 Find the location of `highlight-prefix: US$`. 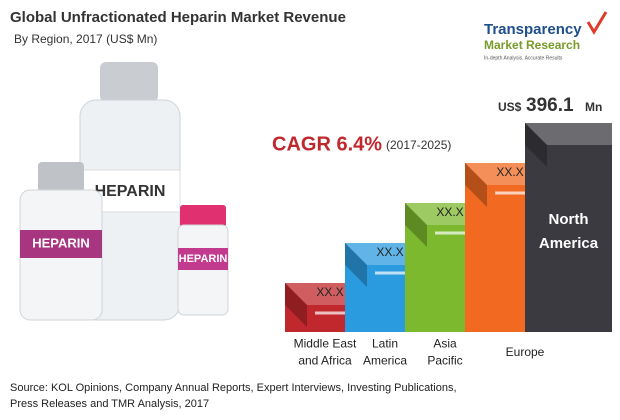

highlight-prefix: US$ is located at coordinates (510, 107).